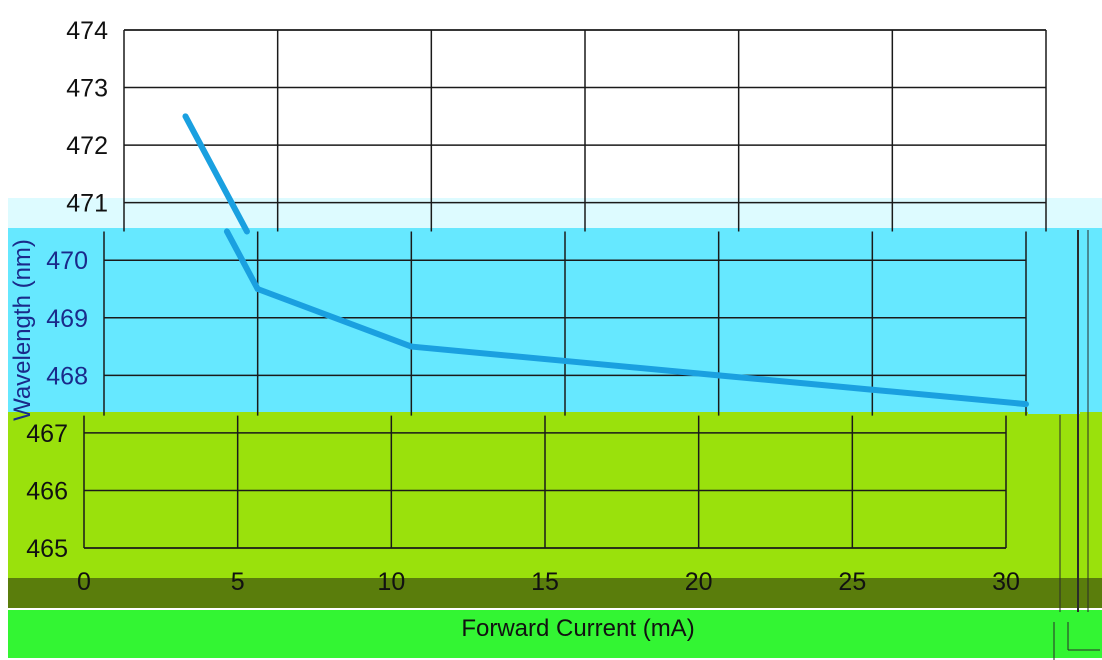  I want to click on y-tick-label: 467, so click(47, 434).